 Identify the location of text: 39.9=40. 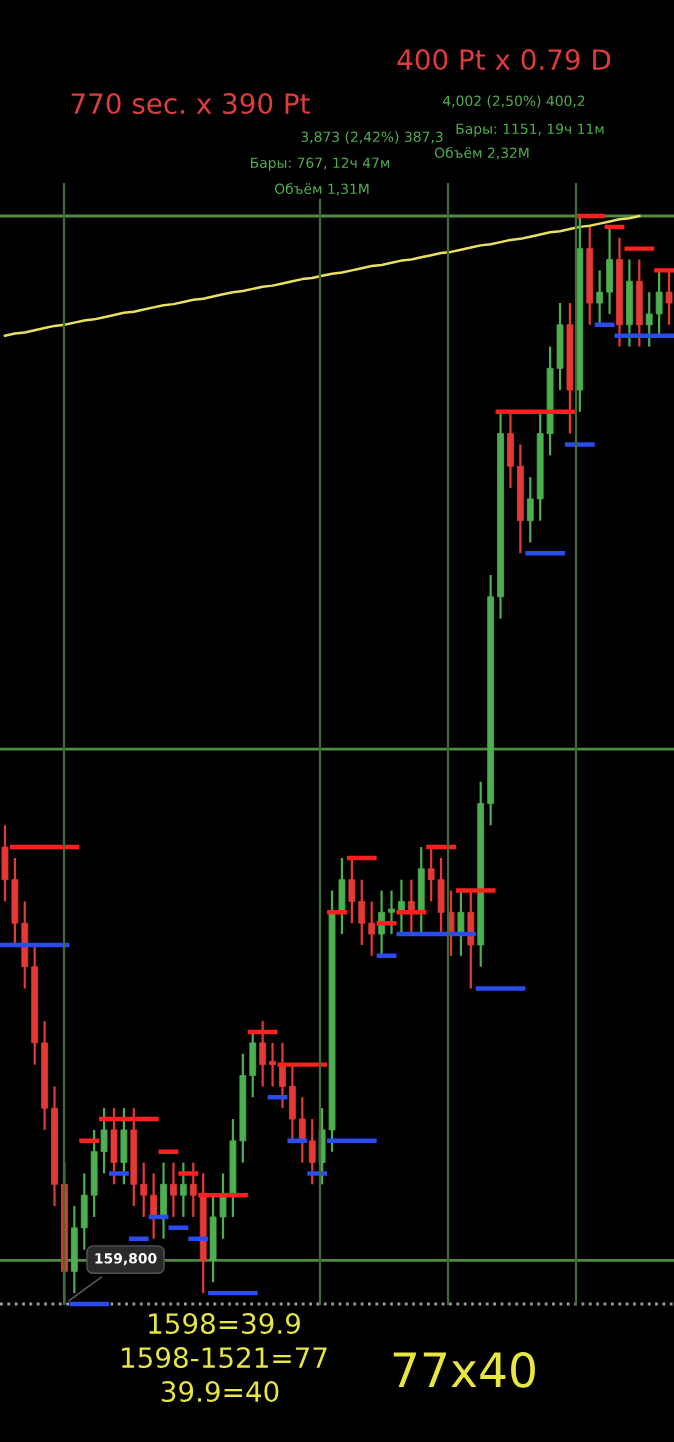
(220, 1392).